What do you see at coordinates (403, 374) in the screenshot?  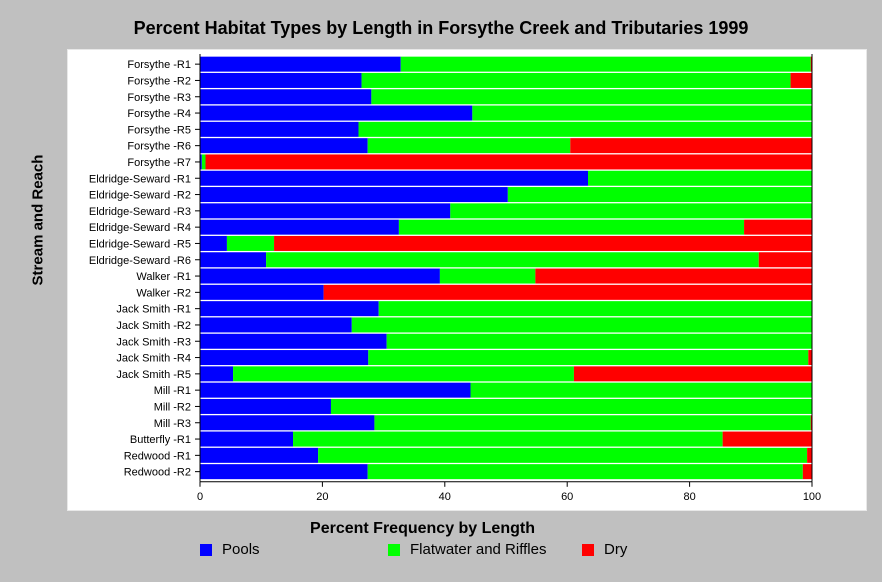 I see `bar-flatwater-and-riffles-jack-smith-r5` at bounding box center [403, 374].